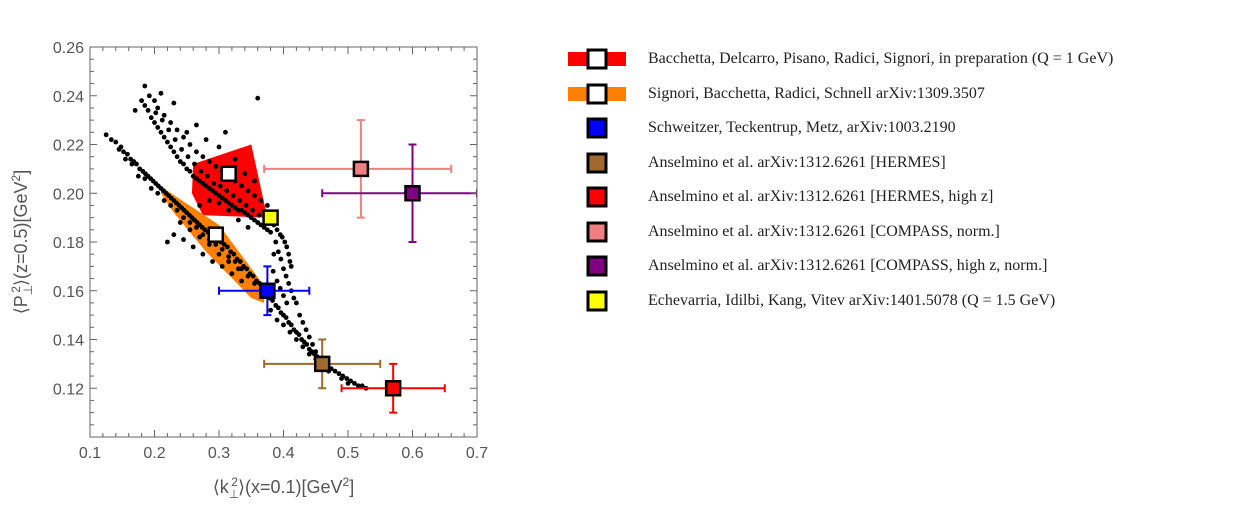 The image size is (1257, 508). What do you see at coordinates (68, 194) in the screenshot?
I see `y-tick-label: 0.20` at bounding box center [68, 194].